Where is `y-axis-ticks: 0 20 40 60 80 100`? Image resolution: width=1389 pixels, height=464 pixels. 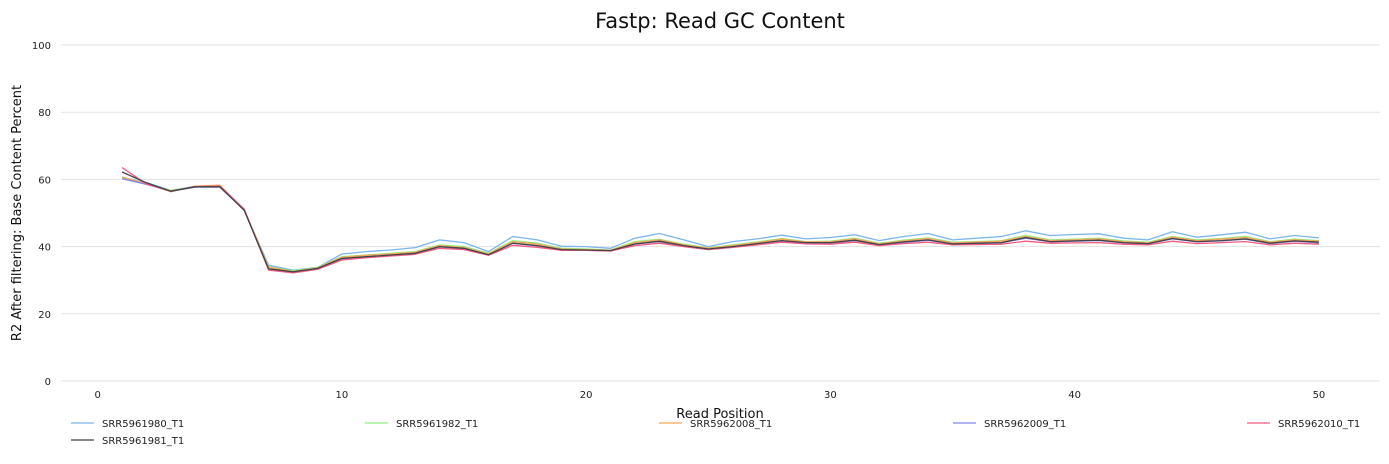
y-axis-ticks: 0 20 40 60 80 100 is located at coordinates (41, 214).